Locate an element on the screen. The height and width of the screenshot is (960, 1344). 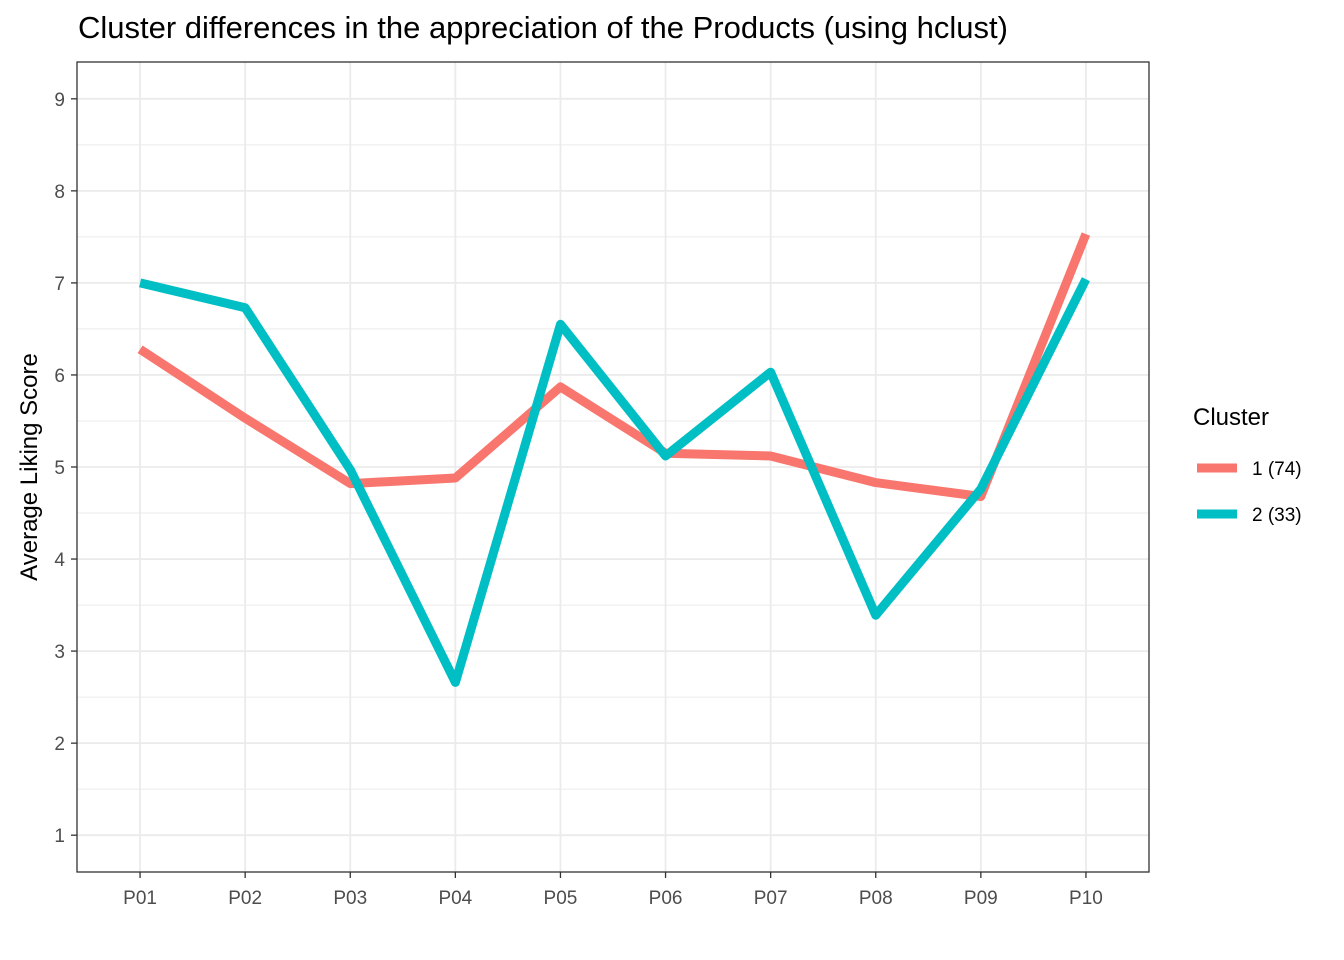
x-tick-label: P06 is located at coordinates (666, 898).